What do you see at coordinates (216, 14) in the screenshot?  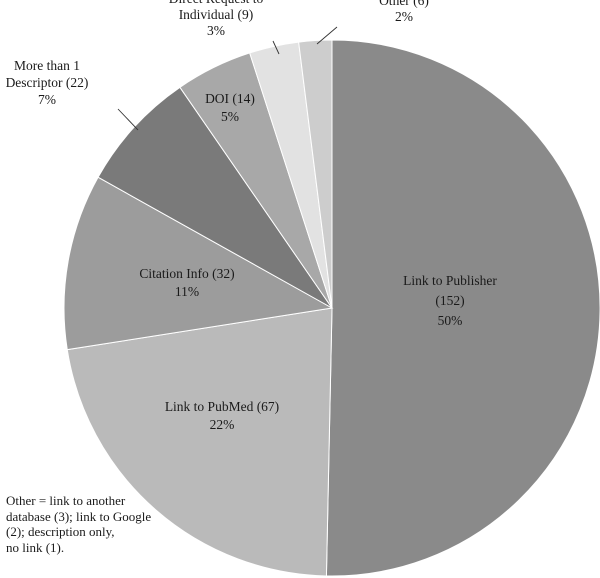 I see `slice-label-line: Individual (9)` at bounding box center [216, 14].